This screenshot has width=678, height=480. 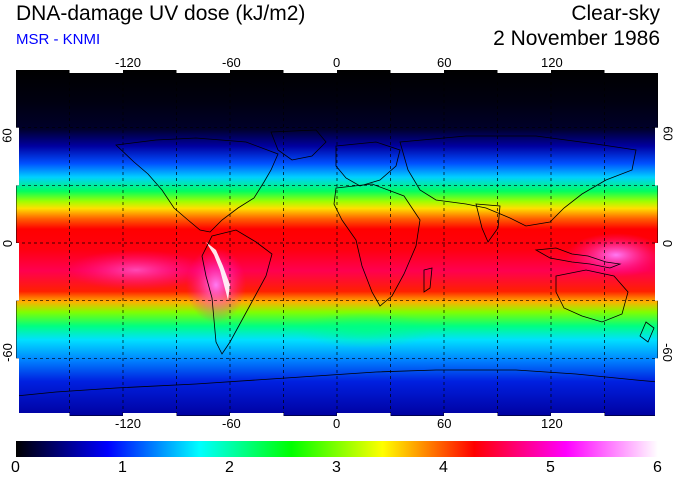 I want to click on lon-label-bottom--120: -120, so click(x=128, y=423).